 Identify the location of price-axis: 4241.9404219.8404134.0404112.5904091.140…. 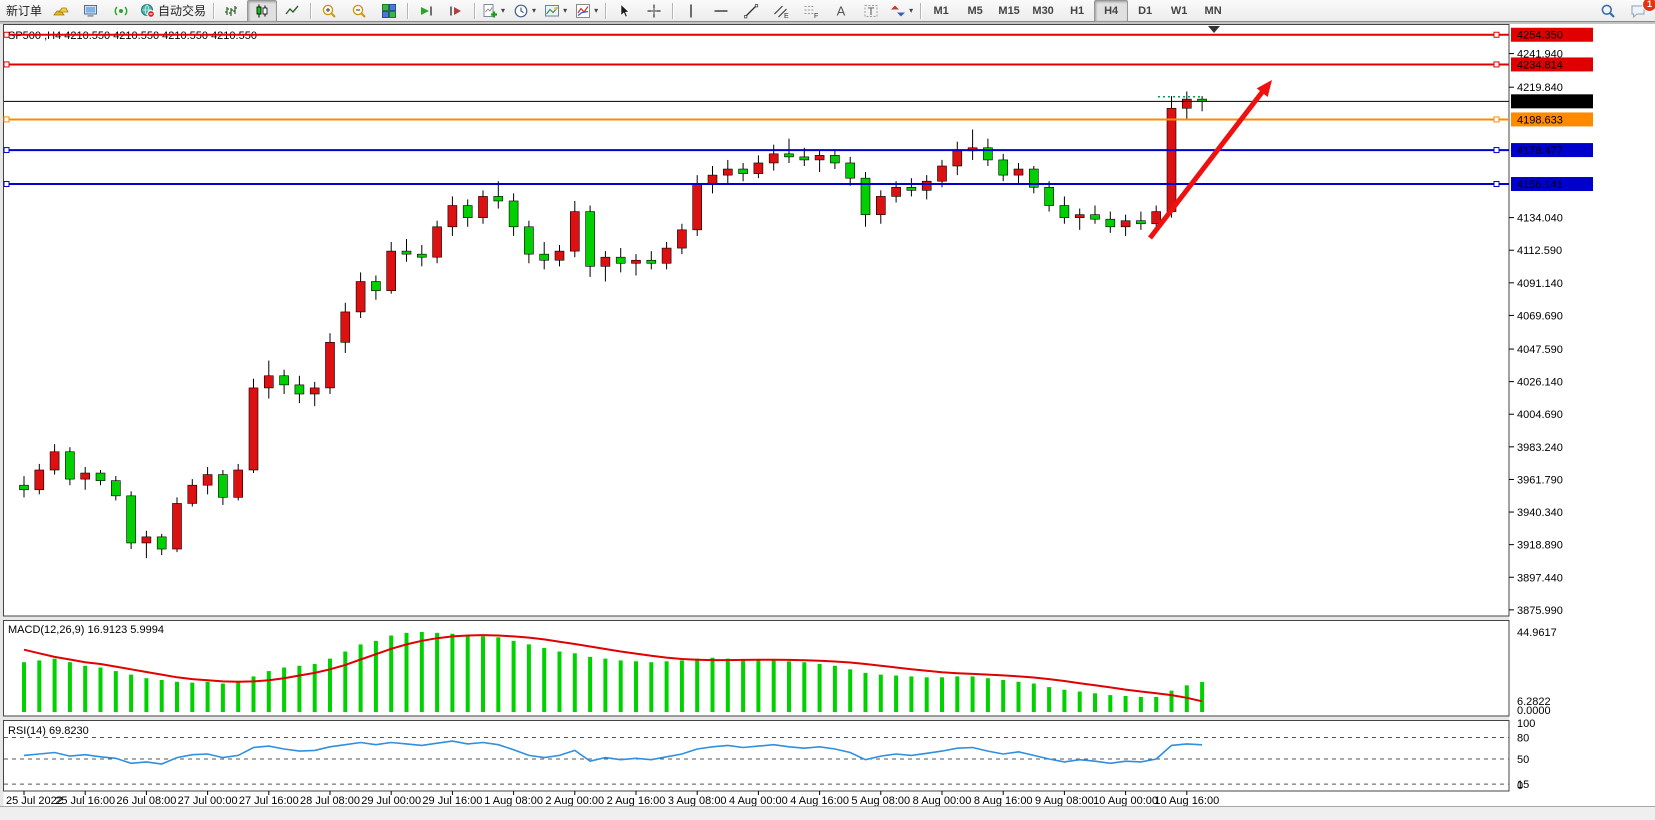
(1536, 333).